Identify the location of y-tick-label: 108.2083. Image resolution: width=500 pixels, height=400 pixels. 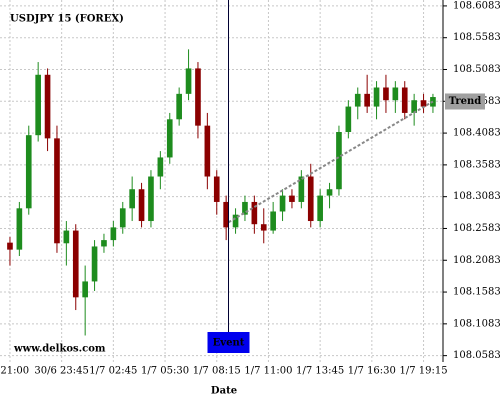
(476, 260).